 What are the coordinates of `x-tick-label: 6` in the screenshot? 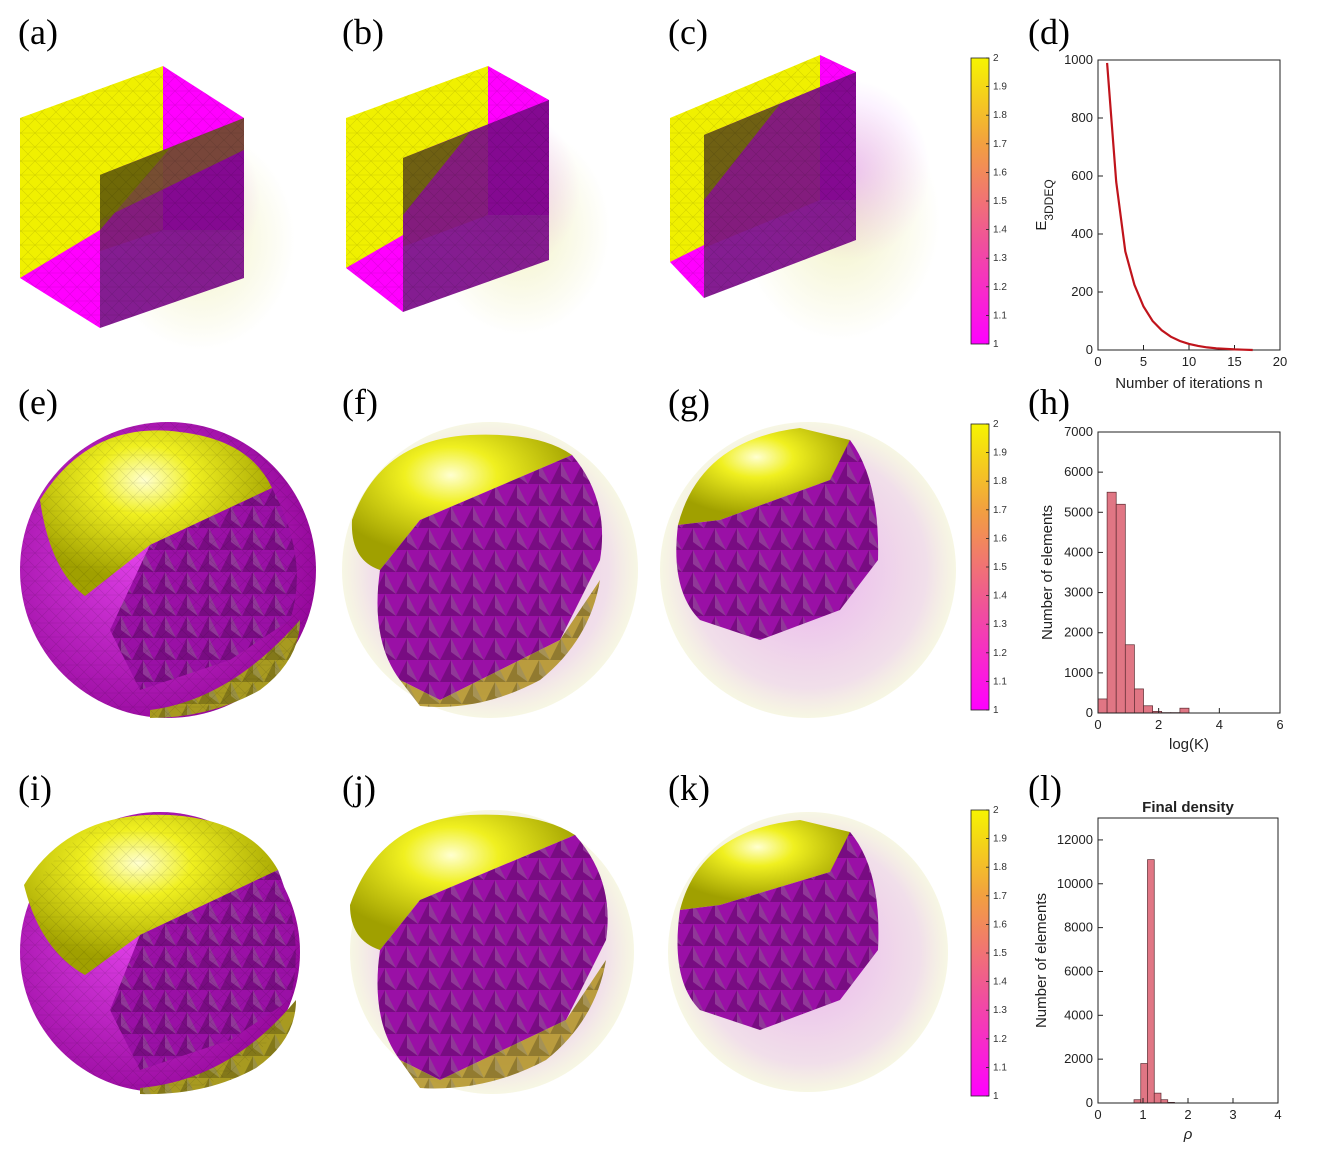 It's located at (1279, 724).